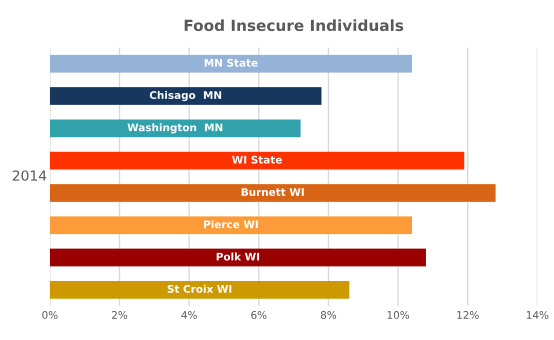  I want to click on y-tick-label: Pierce WI, so click(231, 224).